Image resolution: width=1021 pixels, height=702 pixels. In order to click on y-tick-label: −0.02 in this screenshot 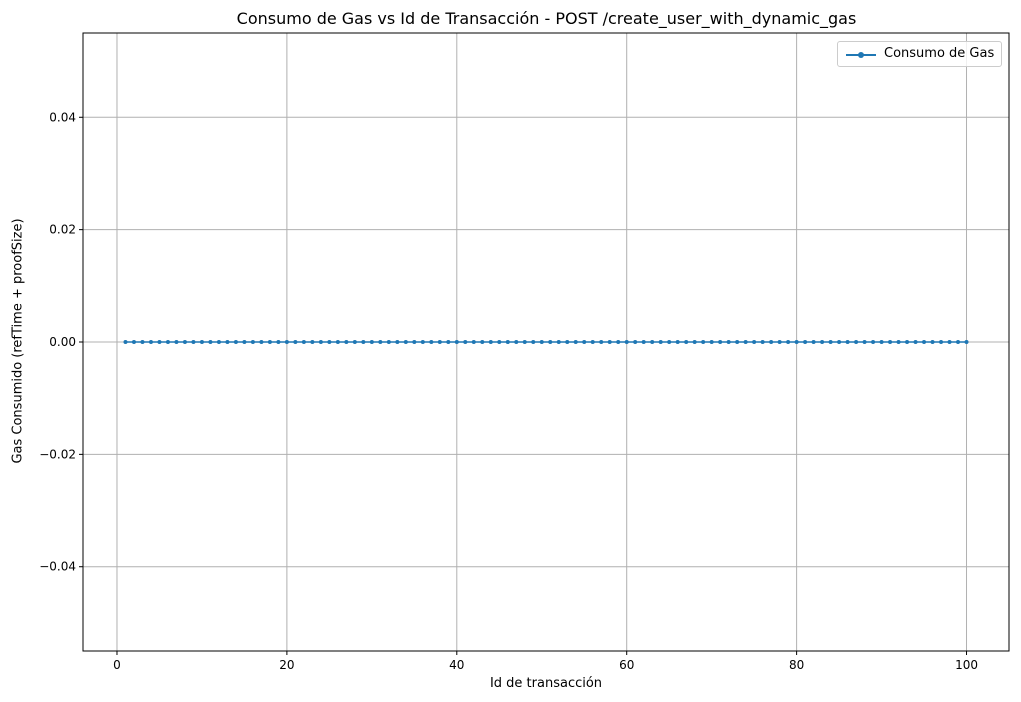, I will do `click(57, 454)`.